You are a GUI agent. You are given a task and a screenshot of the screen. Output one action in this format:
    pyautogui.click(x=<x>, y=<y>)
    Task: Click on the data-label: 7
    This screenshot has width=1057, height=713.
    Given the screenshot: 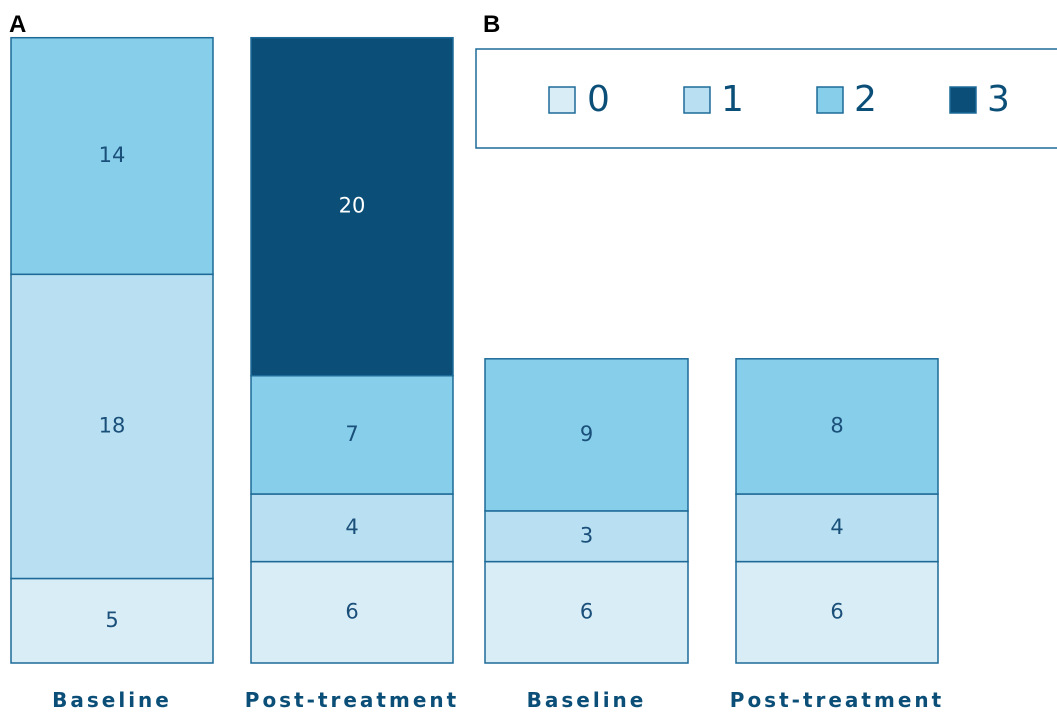 What is the action you would take?
    pyautogui.click(x=351, y=434)
    